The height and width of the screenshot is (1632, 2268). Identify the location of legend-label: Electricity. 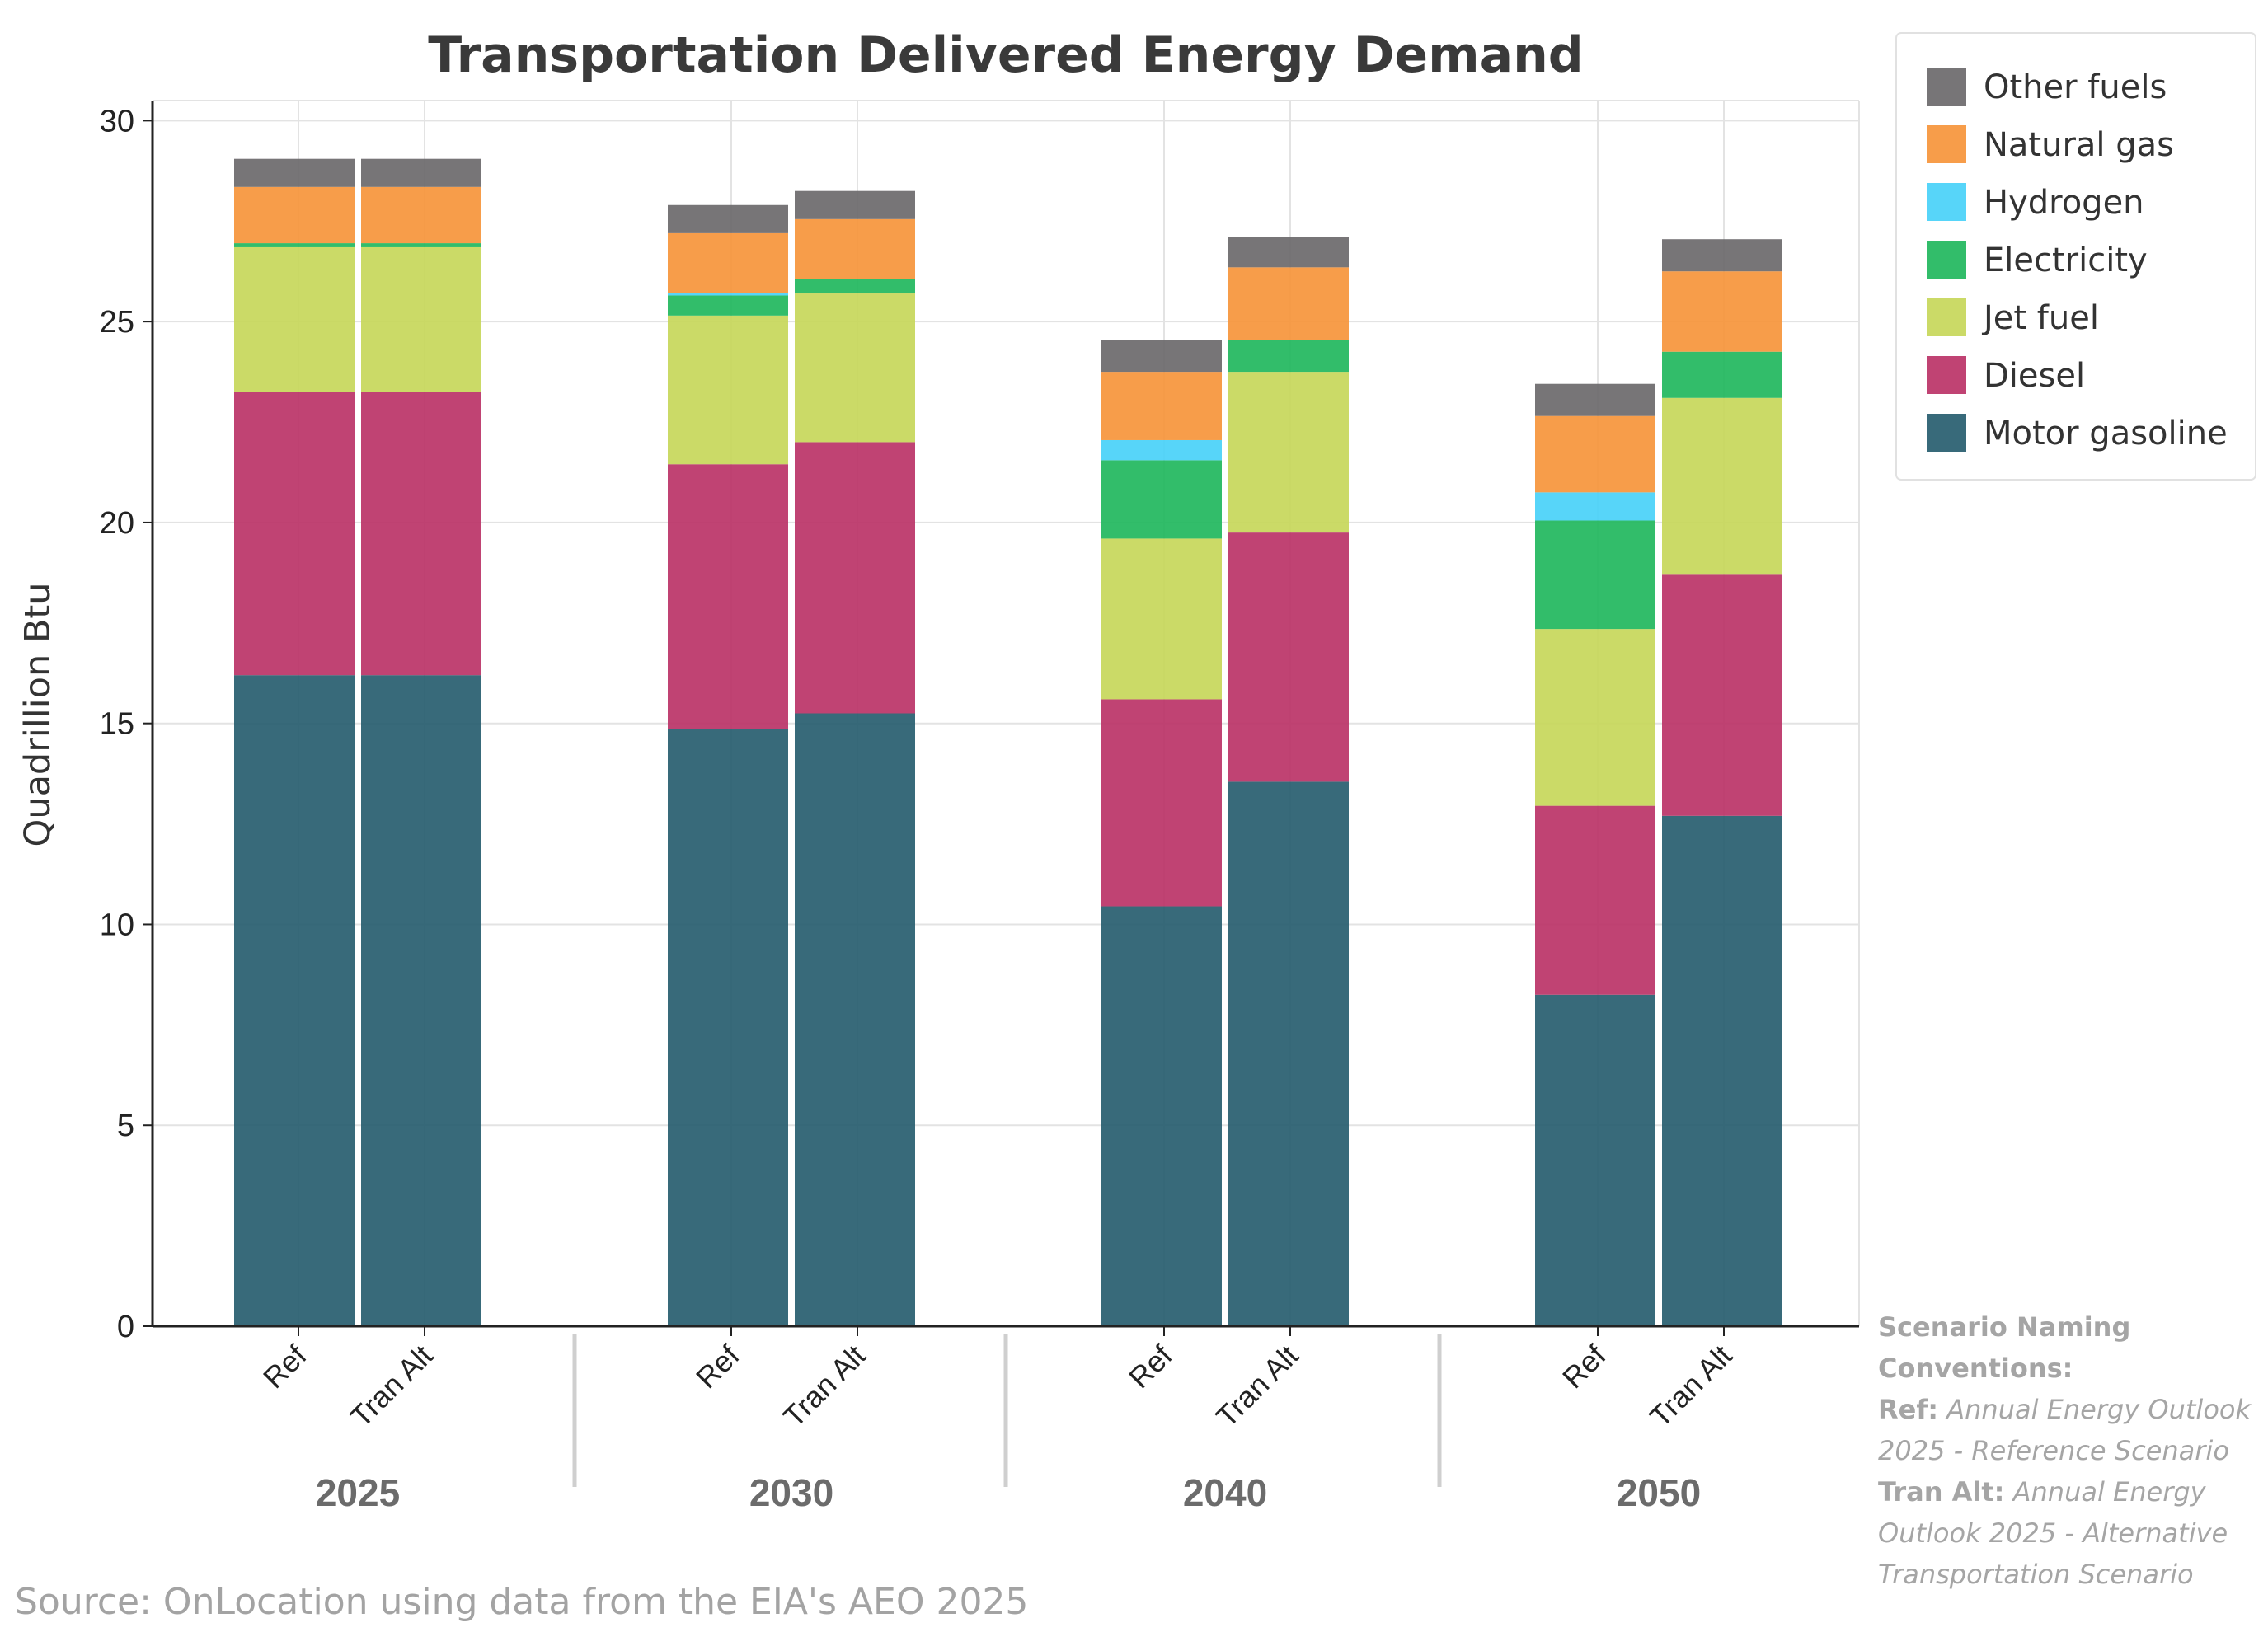
(2066, 260).